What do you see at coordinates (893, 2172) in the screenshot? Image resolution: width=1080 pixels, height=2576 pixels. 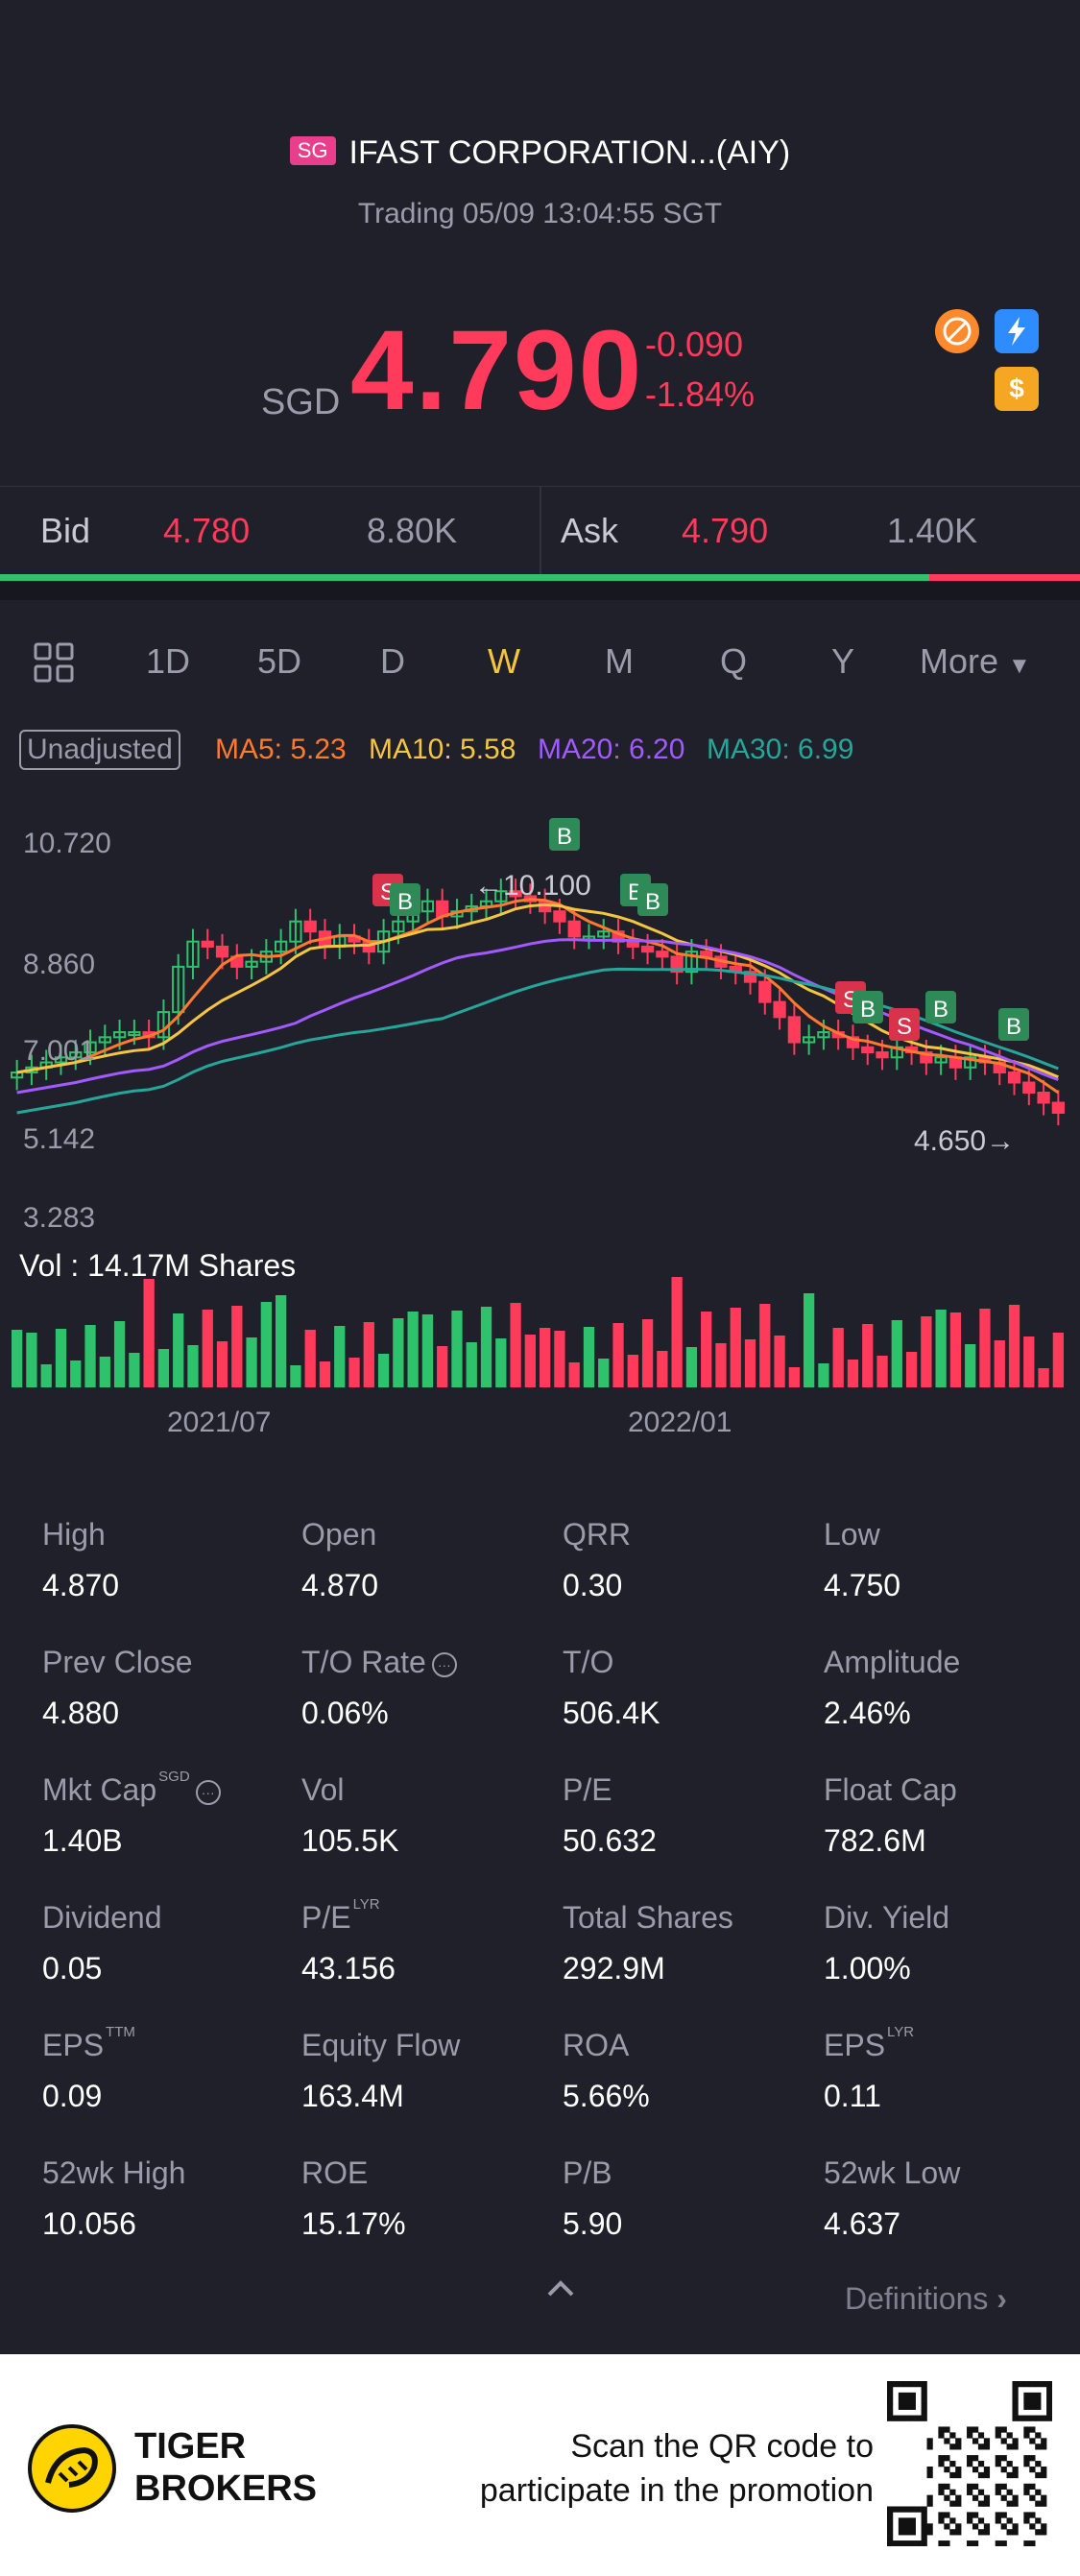 I see `stat-label-text: 52wk Low` at bounding box center [893, 2172].